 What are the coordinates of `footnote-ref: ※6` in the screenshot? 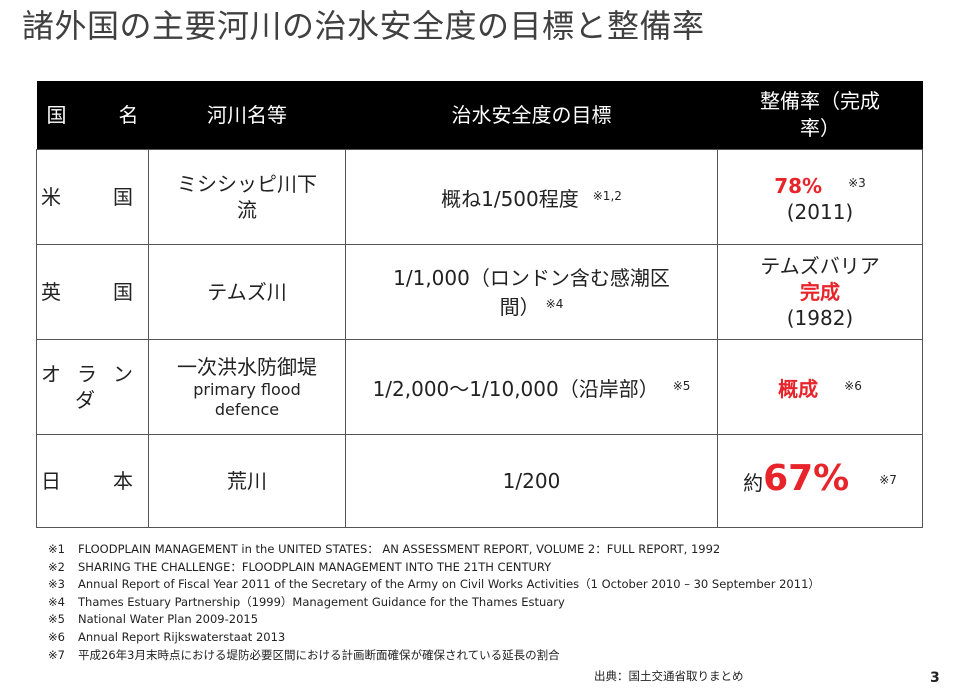 It's located at (853, 385).